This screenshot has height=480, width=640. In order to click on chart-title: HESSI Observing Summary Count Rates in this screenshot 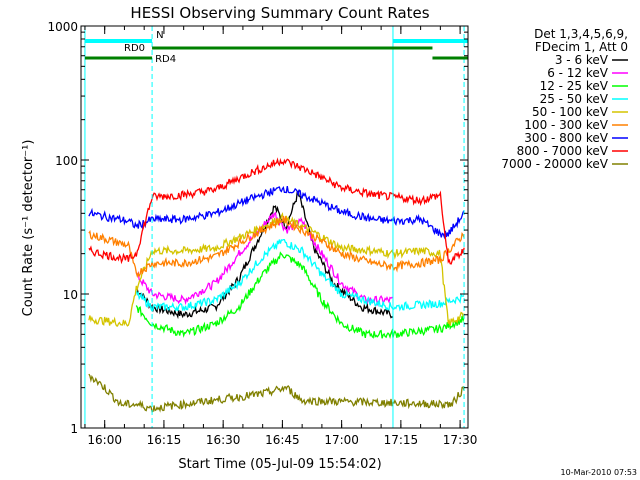, I will do `click(279, 13)`.